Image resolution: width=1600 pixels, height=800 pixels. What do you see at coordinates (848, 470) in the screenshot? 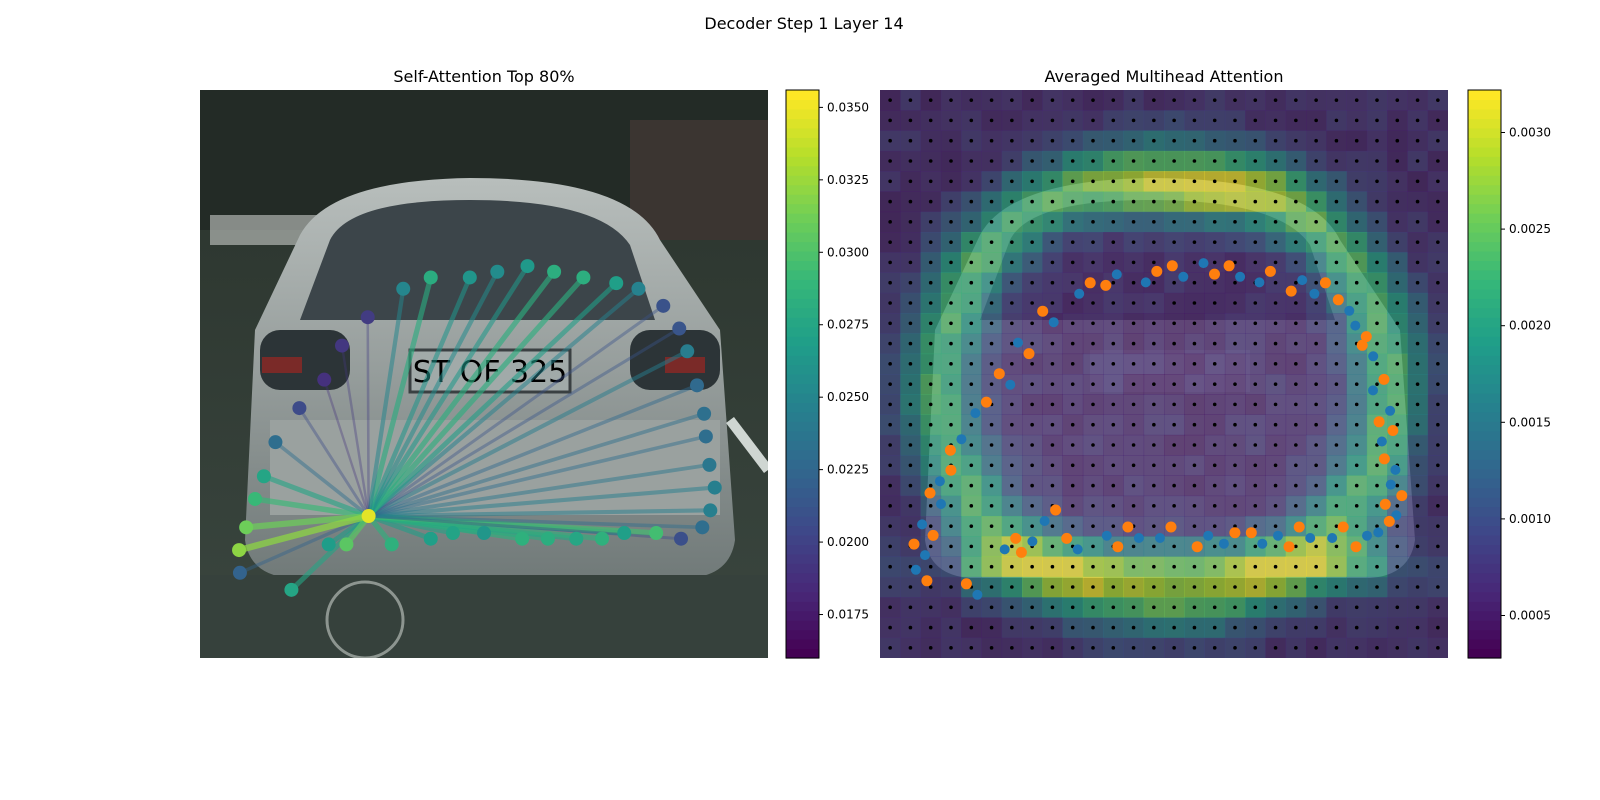
I see `colorbar-tick-label: 0.0225` at bounding box center [848, 470].